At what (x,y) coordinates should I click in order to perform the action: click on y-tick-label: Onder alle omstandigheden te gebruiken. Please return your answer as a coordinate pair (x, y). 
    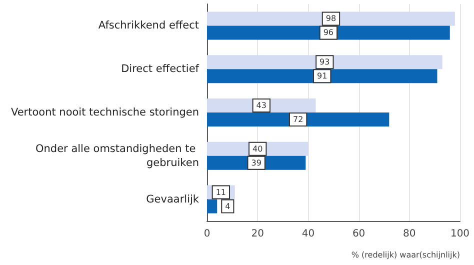
    Looking at the image, I should click on (117, 155).